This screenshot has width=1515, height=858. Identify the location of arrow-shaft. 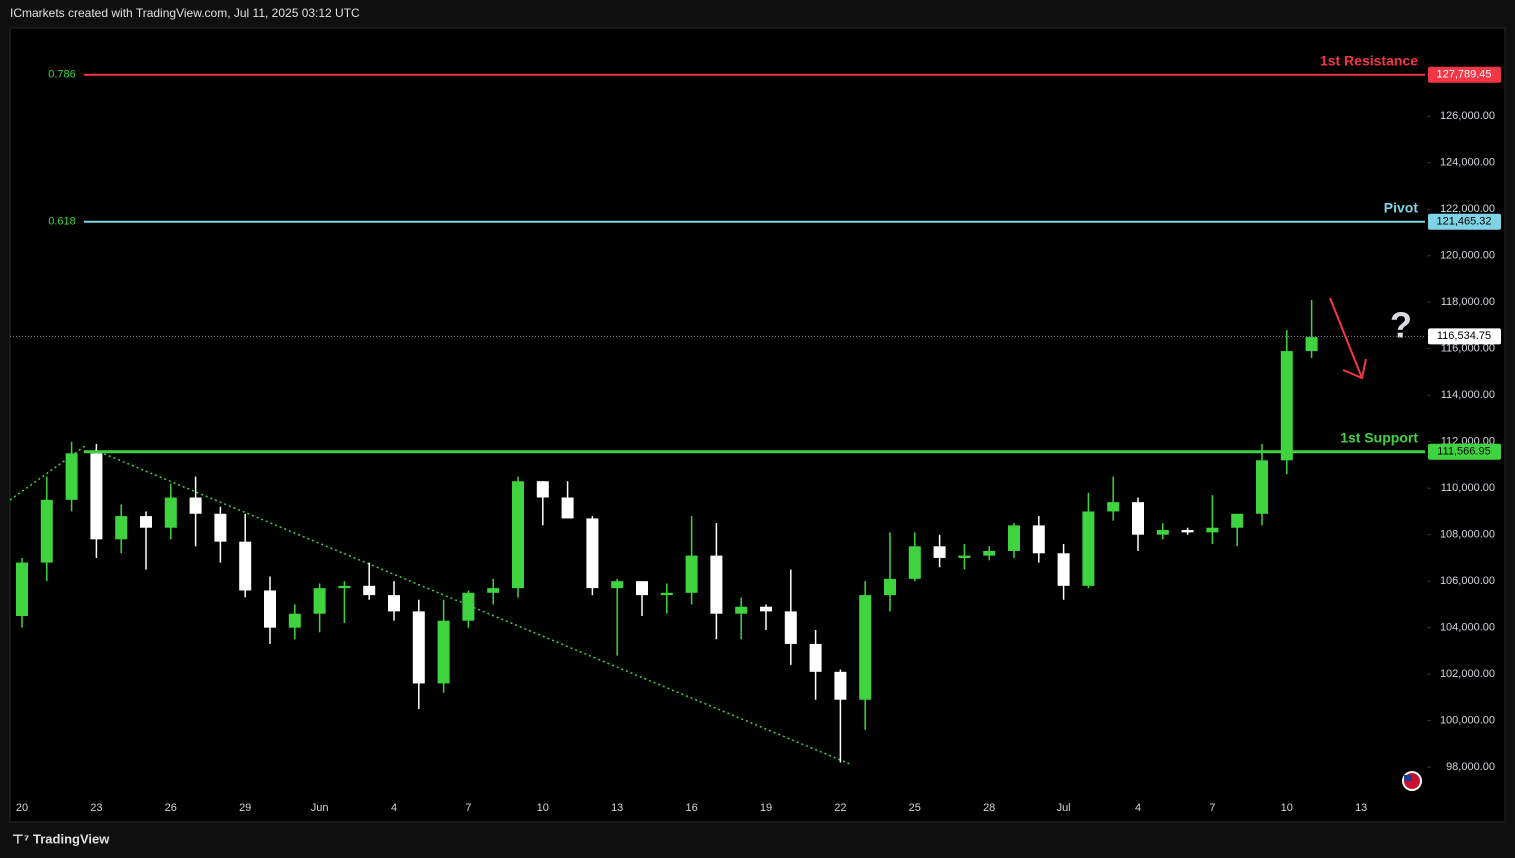
(1346, 338).